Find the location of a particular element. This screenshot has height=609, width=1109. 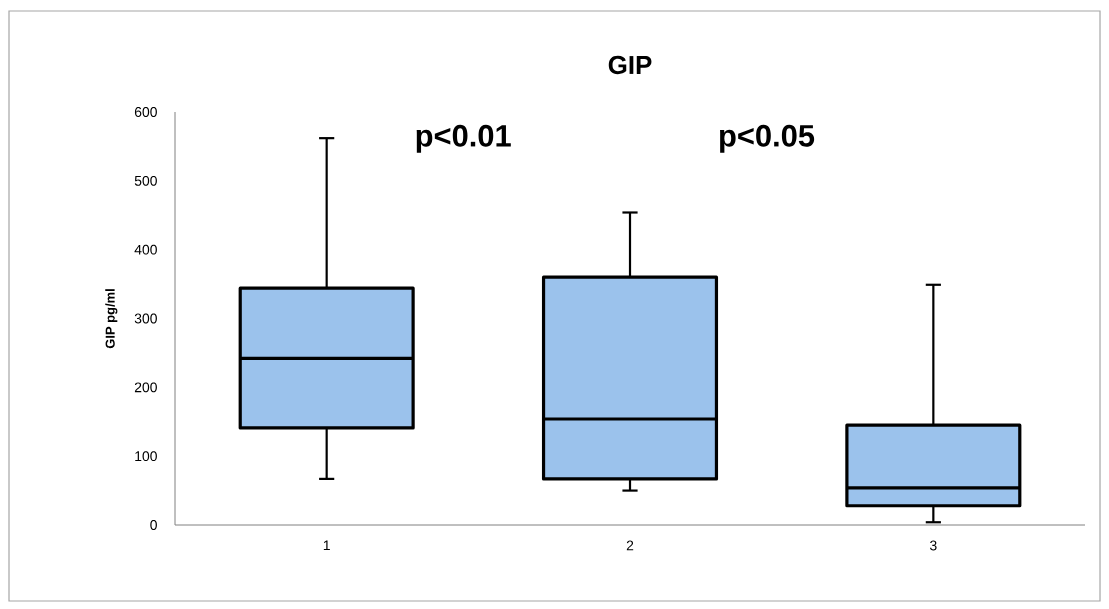

y-tick-label: 100 is located at coordinates (146, 456).